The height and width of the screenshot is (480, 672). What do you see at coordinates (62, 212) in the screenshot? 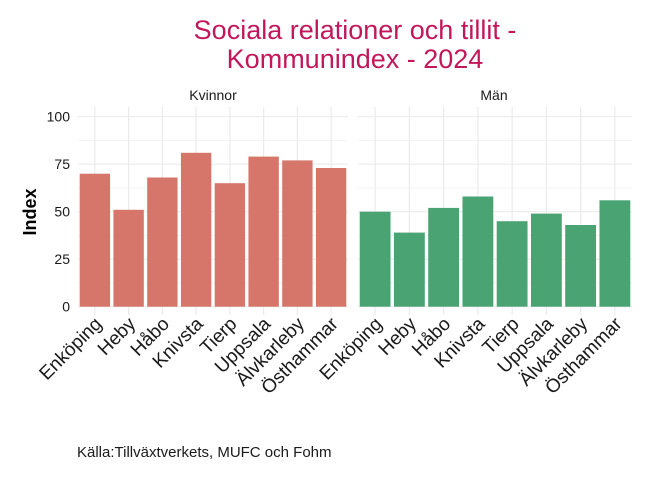
I see `y-tick-label: 50` at bounding box center [62, 212].